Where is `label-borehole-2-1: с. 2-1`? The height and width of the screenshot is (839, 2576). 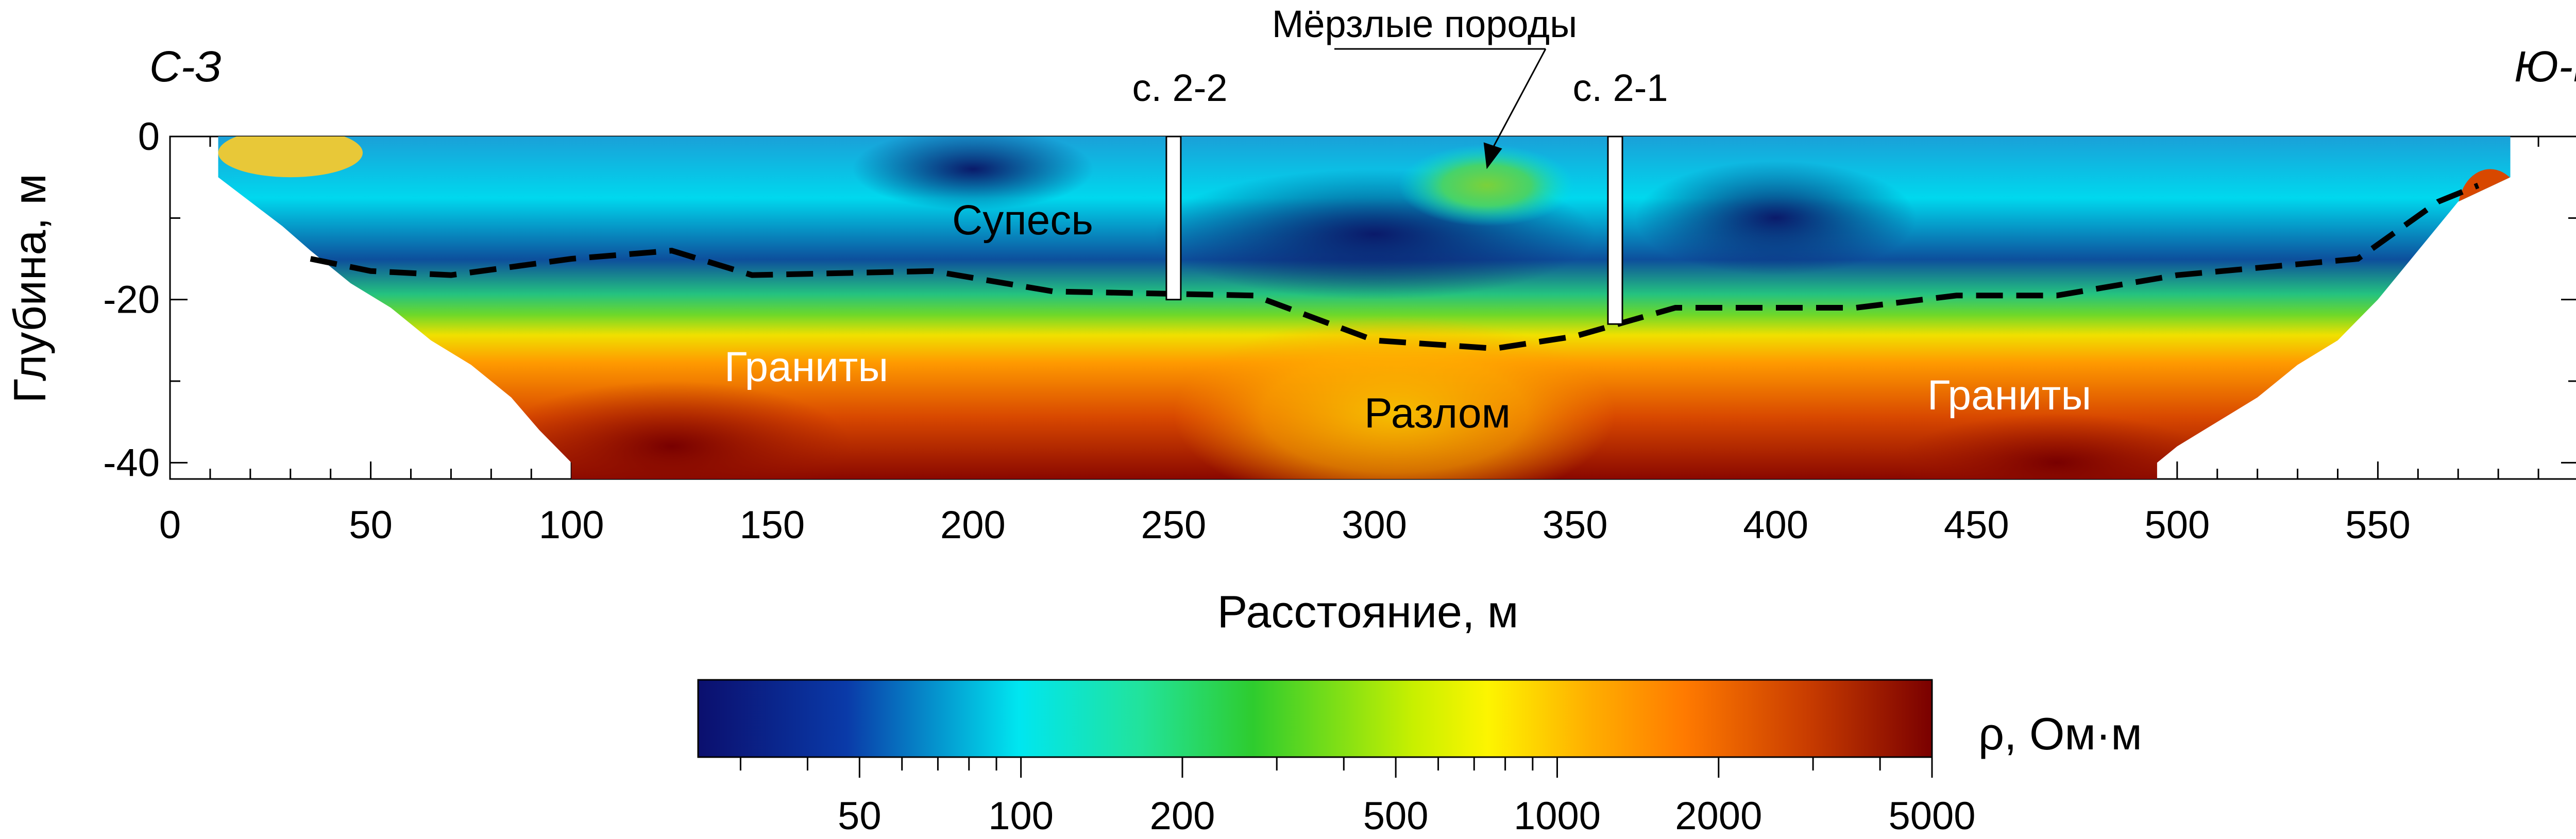
label-borehole-2-1: с. 2-1 is located at coordinates (1620, 87).